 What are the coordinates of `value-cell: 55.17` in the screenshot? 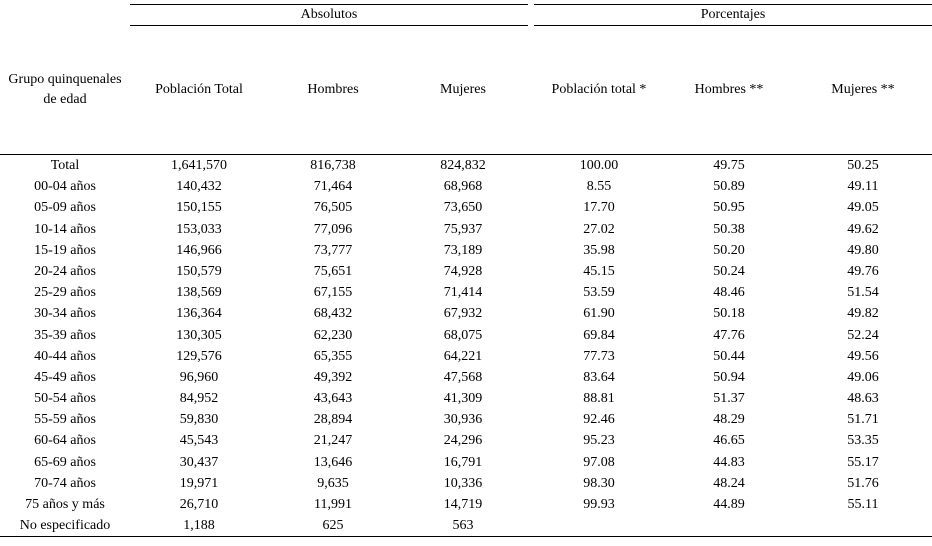 It's located at (863, 462).